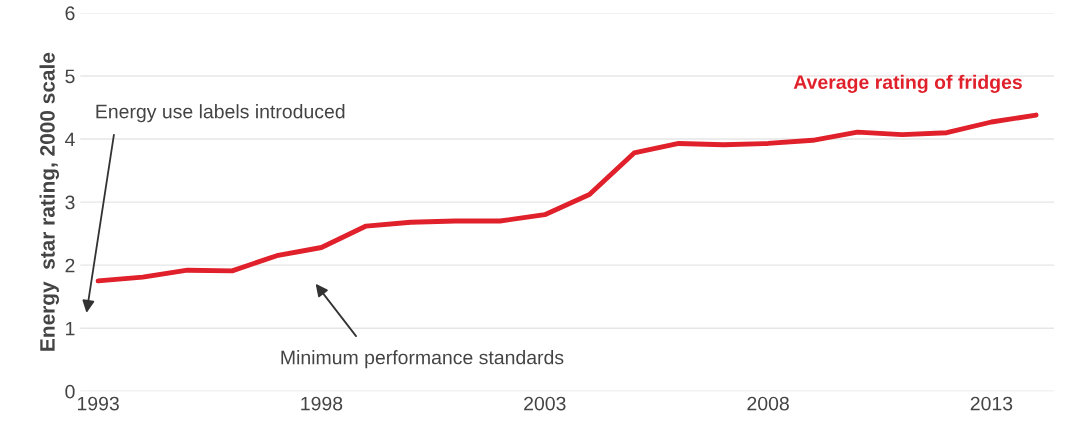 Image resolution: width=1070 pixels, height=430 pixels. Describe the element at coordinates (70, 139) in the screenshot. I see `y-tick-label: 4` at that location.